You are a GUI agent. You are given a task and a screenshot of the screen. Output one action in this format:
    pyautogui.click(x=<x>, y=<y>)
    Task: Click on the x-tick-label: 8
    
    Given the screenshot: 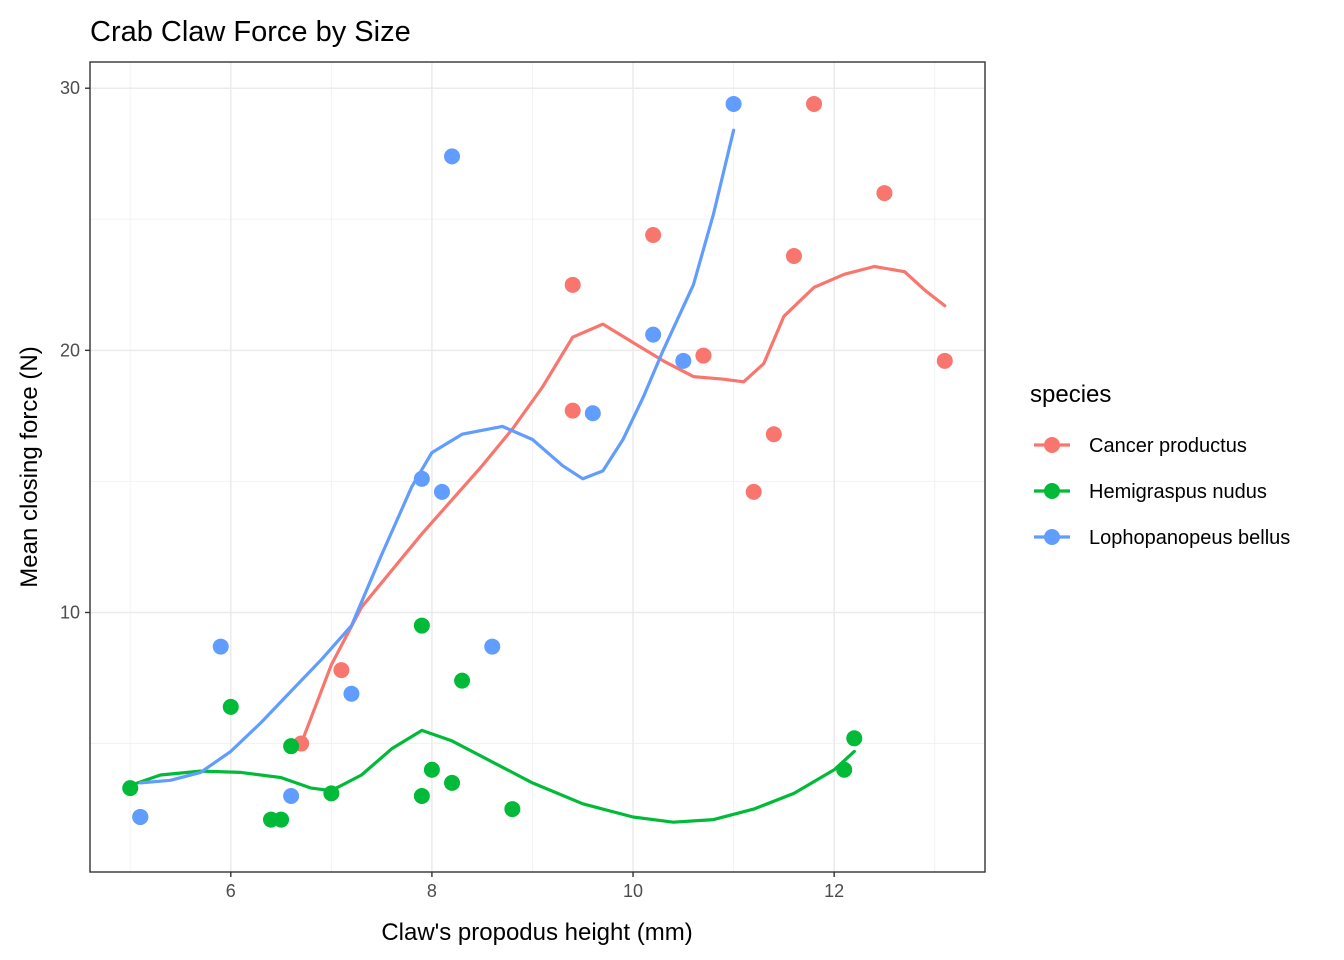 What is the action you would take?
    pyautogui.click(x=432, y=891)
    